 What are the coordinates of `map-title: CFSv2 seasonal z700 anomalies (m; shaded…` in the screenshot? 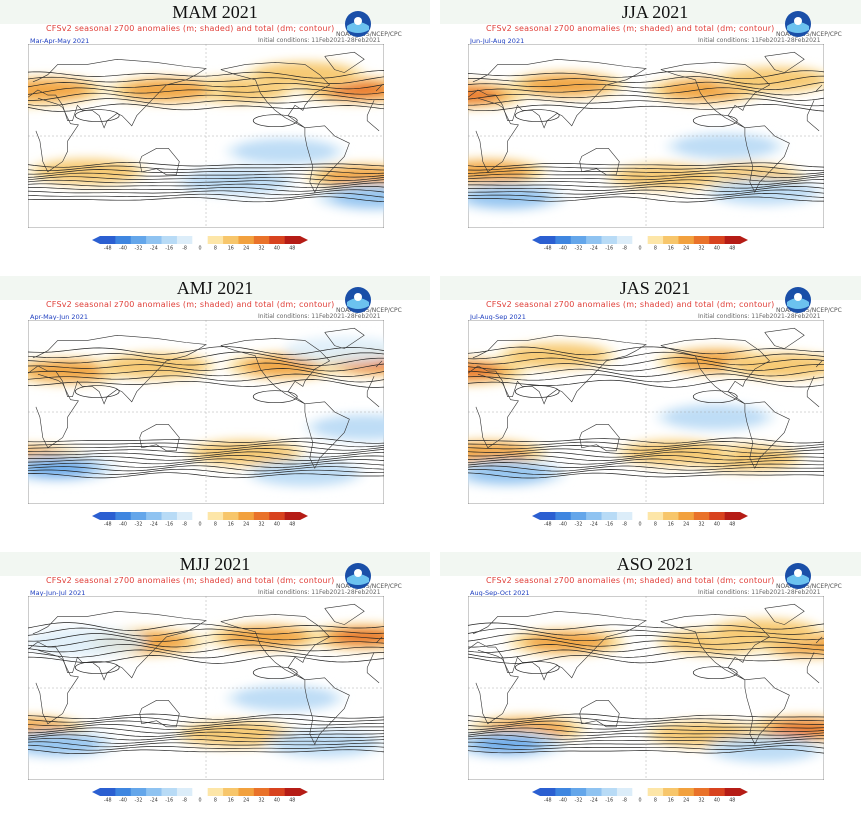 It's located at (630, 580).